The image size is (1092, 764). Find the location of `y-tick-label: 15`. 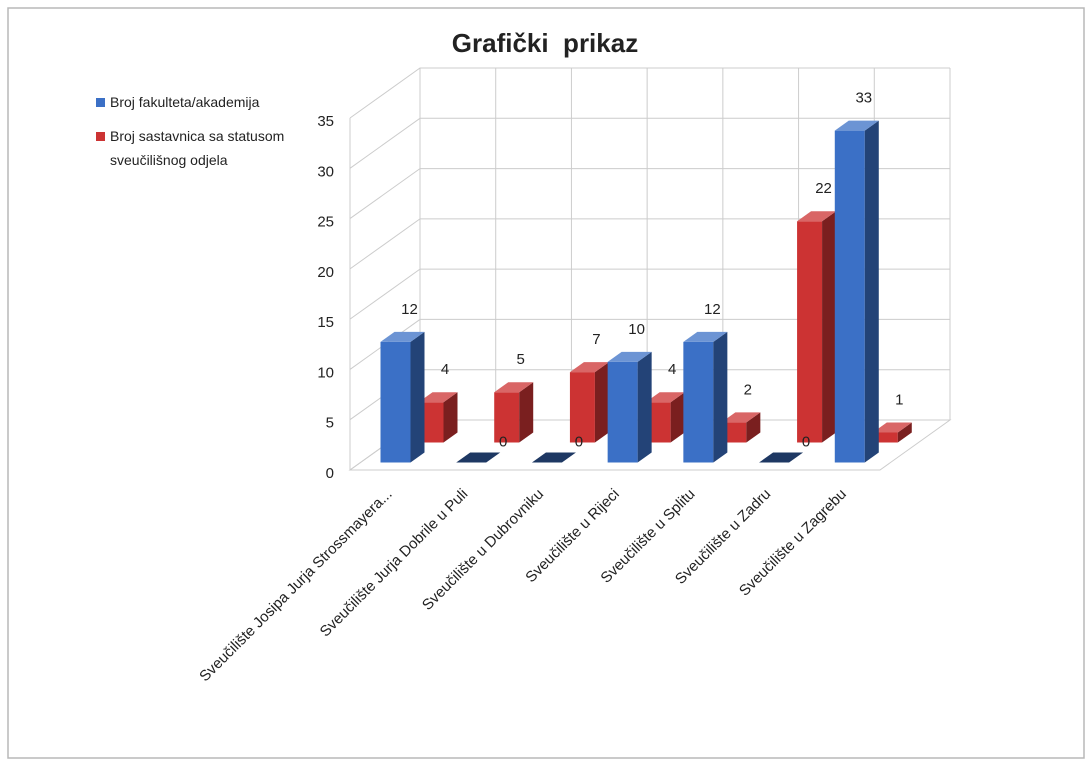

y-tick-label: 15 is located at coordinates (325, 322).